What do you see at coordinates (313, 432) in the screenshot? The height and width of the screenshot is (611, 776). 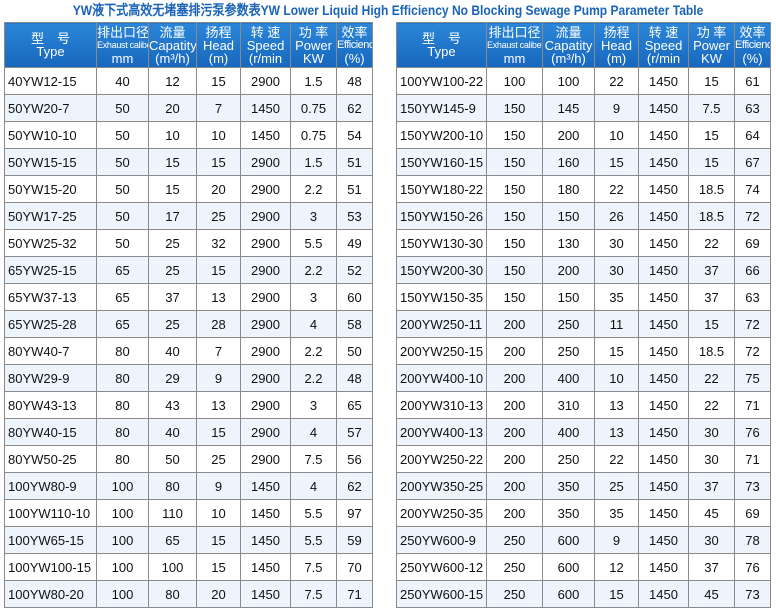 I see `data-cell: 4` at bounding box center [313, 432].